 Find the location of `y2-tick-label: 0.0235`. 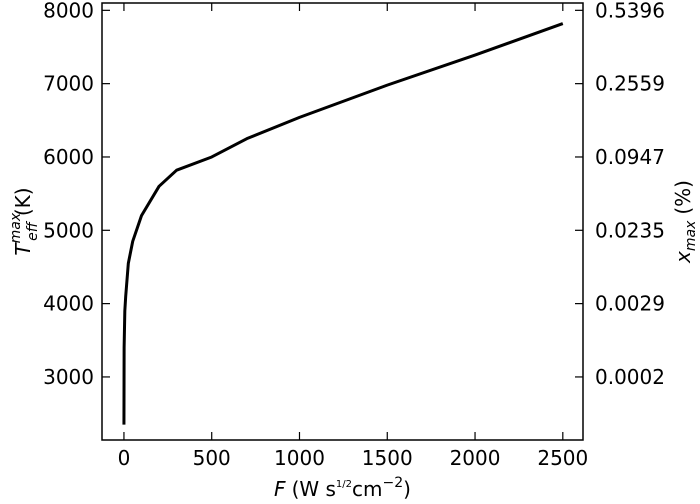

y2-tick-label: 0.0235 is located at coordinates (630, 230).